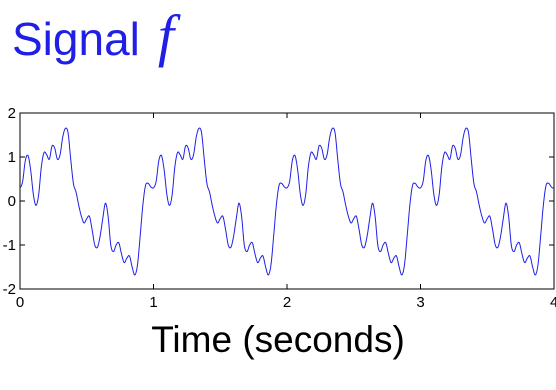 The image size is (556, 390). I want to click on x-tick-label: 4, so click(553, 302).